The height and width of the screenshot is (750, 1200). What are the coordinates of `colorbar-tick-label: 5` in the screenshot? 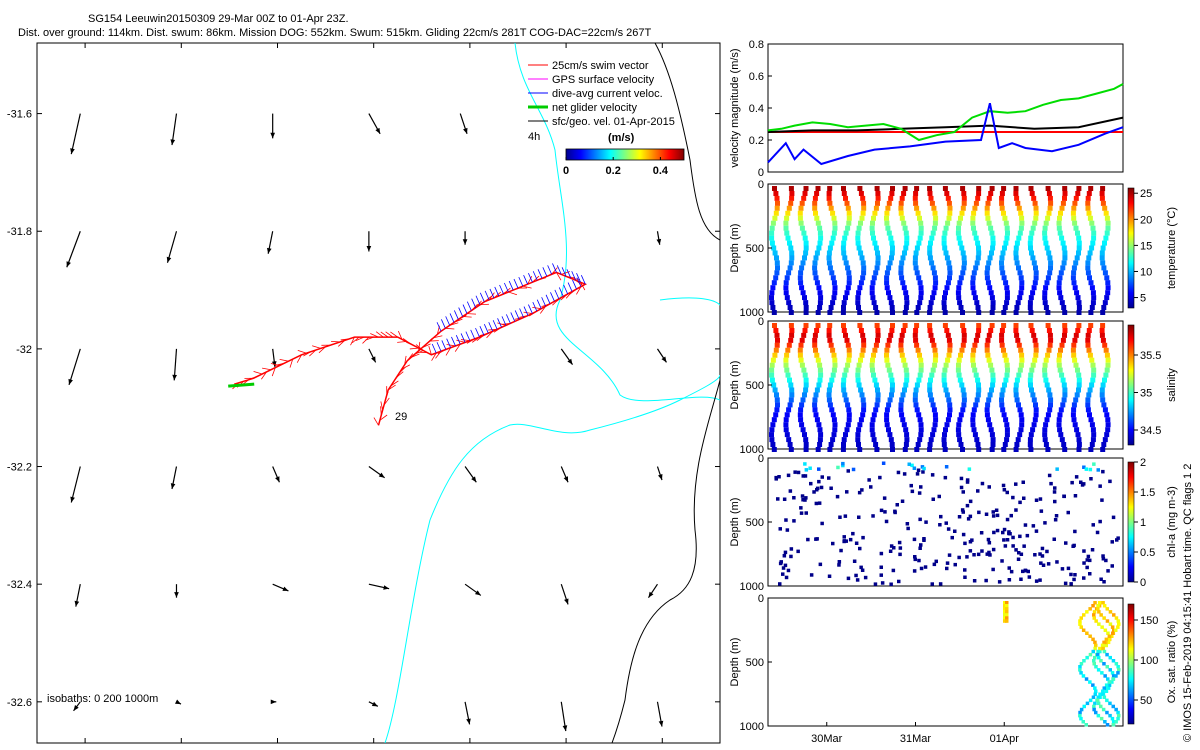 It's located at (1143, 299).